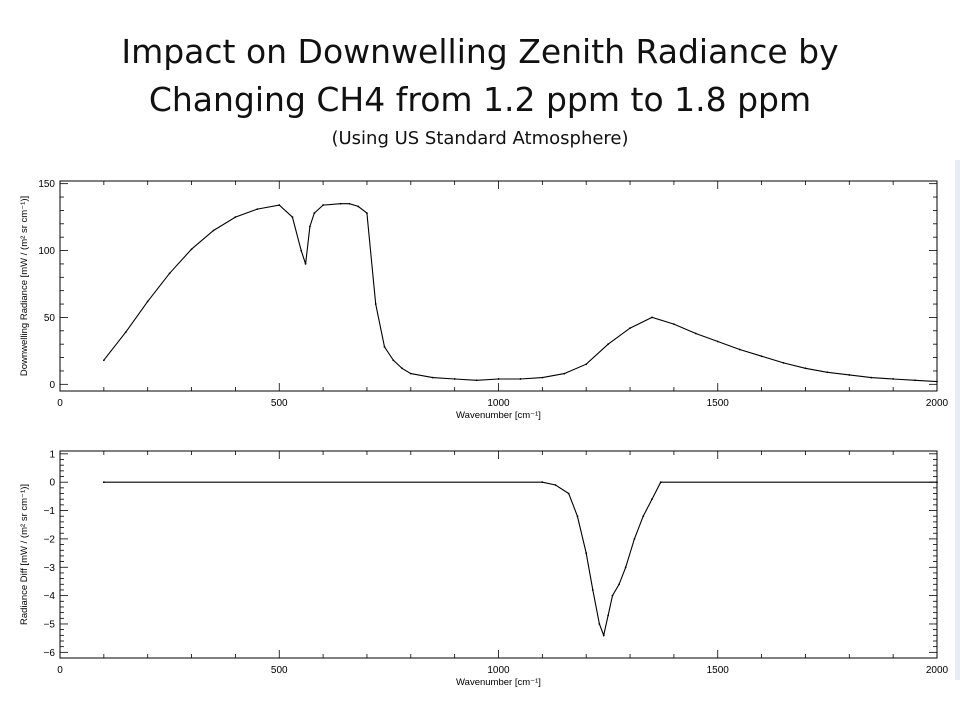  I want to click on edge-strip, so click(957, 420).